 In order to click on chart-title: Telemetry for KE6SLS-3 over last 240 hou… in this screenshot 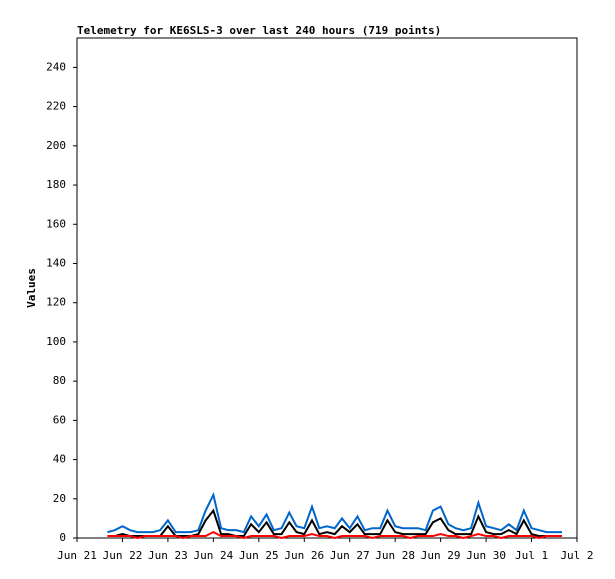, I will do `click(259, 30)`.